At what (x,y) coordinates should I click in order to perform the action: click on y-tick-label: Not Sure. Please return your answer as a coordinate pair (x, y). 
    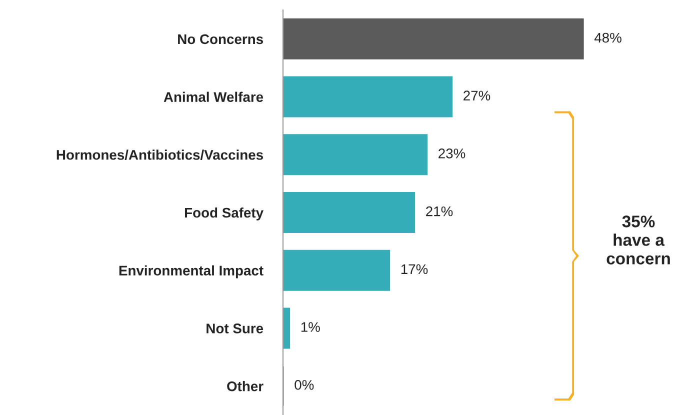
    Looking at the image, I should click on (235, 329).